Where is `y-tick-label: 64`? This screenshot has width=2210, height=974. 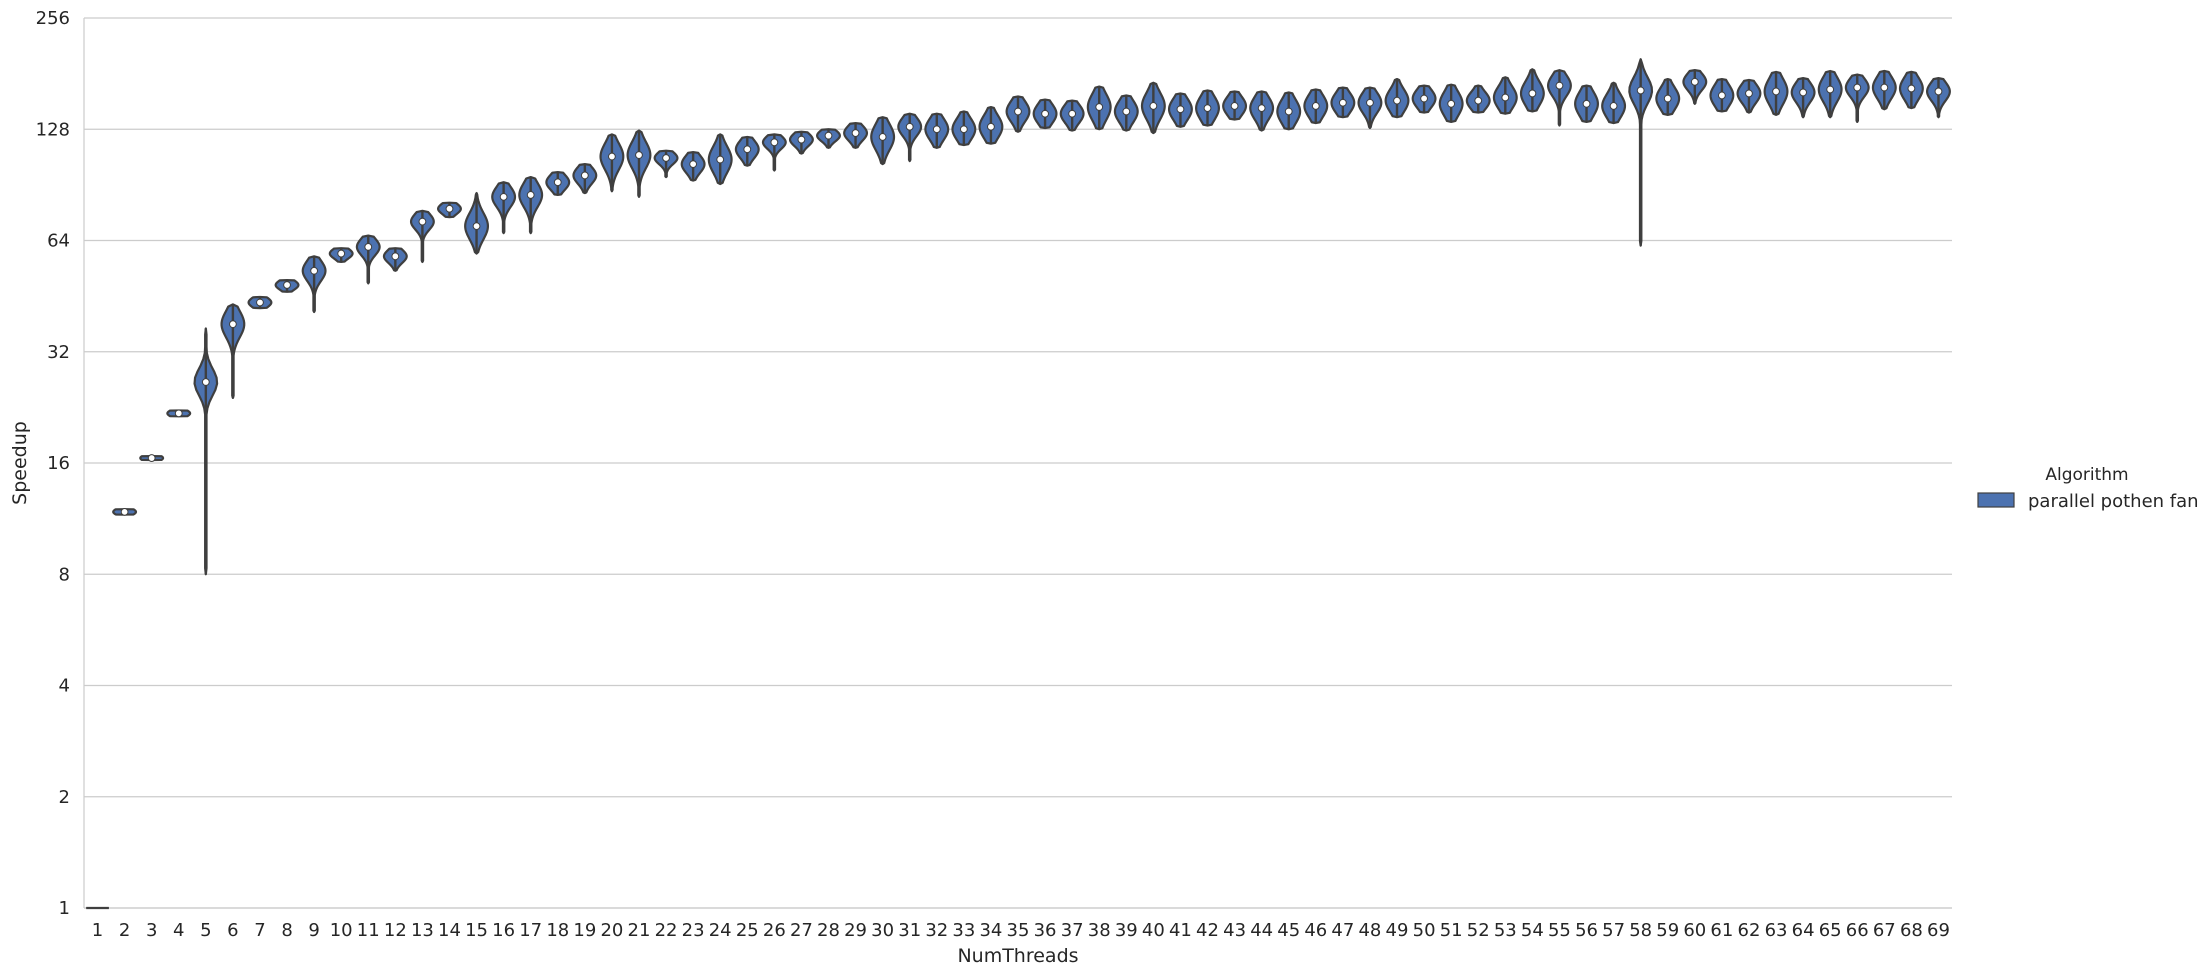
y-tick-label: 64 is located at coordinates (58, 241).